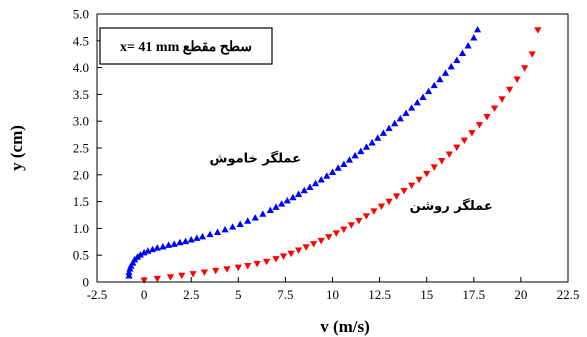 This screenshot has height=337, width=587. What do you see at coordinates (81, 255) in the screenshot?
I see `y-tick-label: 0.5` at bounding box center [81, 255].